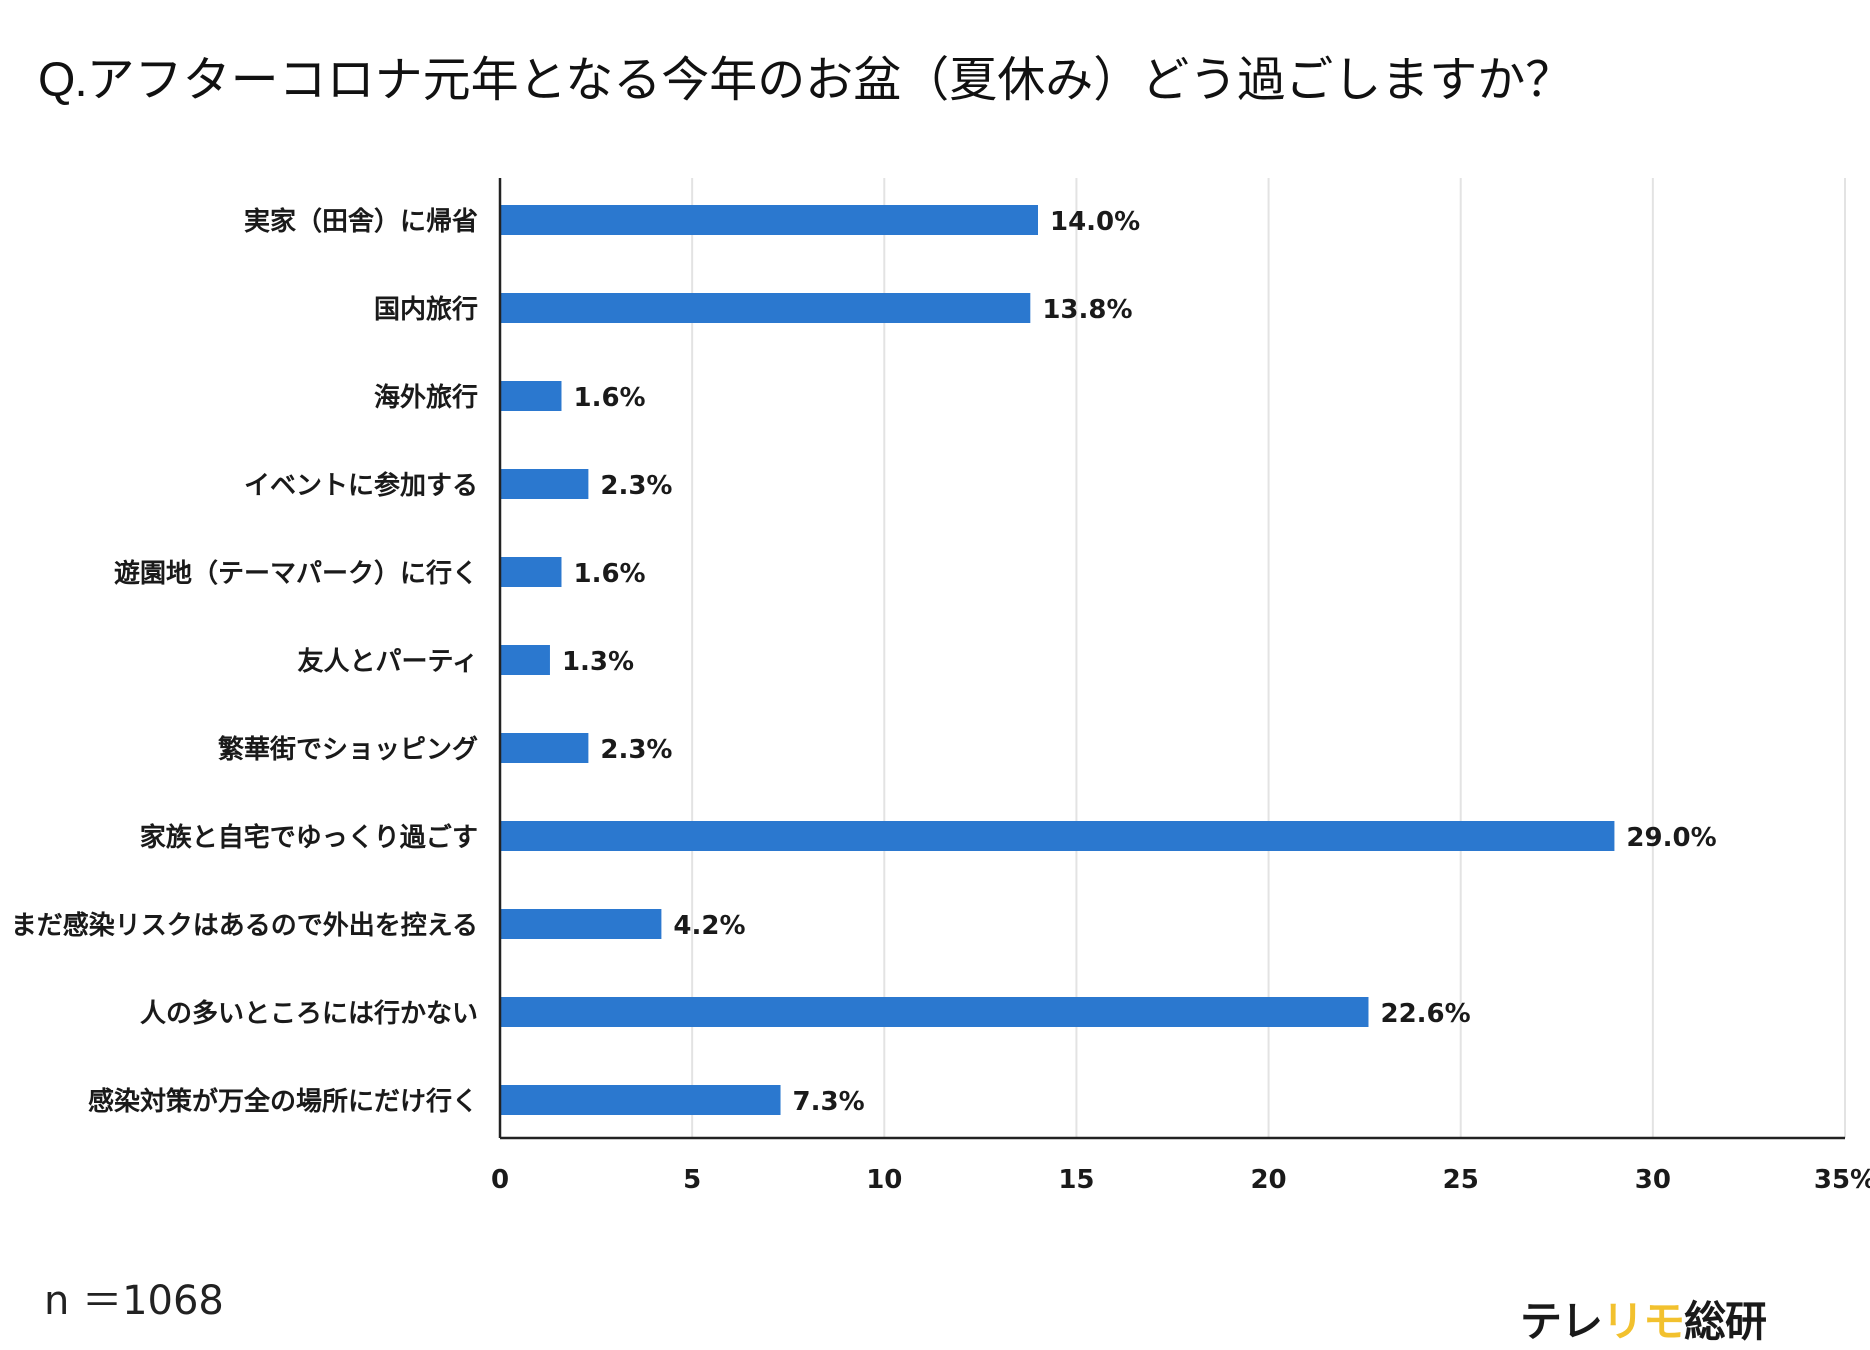 The image size is (1870, 1350). Describe the element at coordinates (1076, 1180) in the screenshot. I see `x-tick-label: 15` at that location.